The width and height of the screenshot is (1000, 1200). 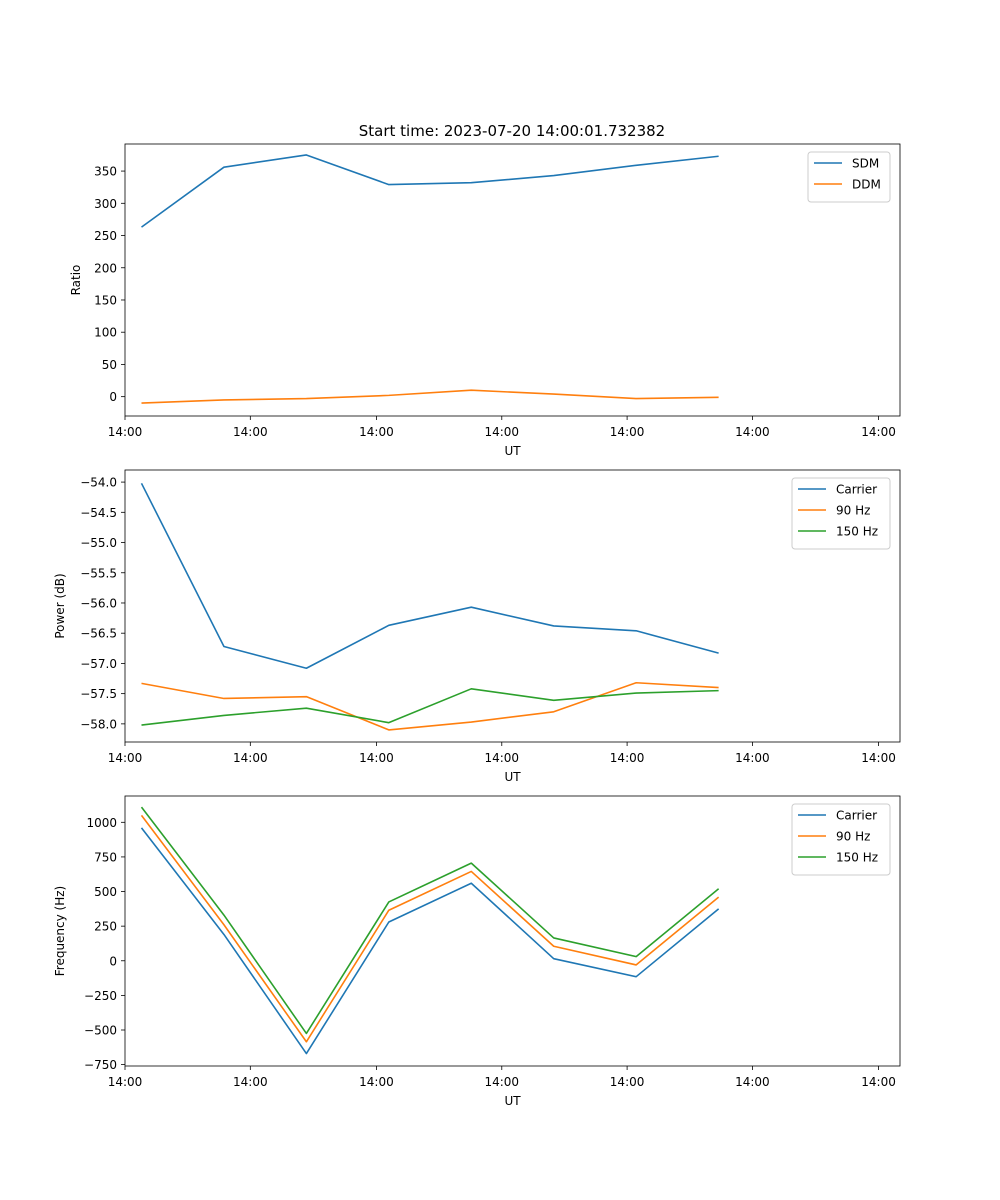 I want to click on y-axis-label: Ratio, so click(x=76, y=280).